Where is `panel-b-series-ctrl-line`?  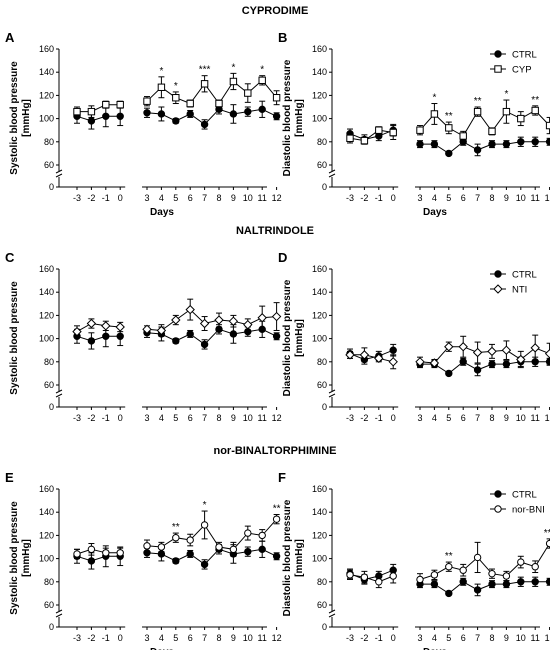 panel-b-series-ctrl-line is located at coordinates (371, 135).